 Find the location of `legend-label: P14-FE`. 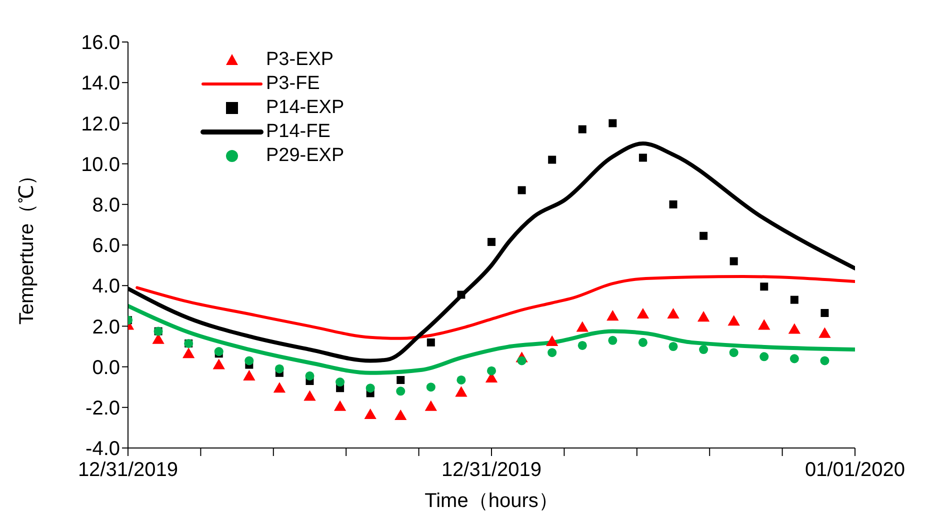

legend-label: P14-FE is located at coordinates (298, 132).